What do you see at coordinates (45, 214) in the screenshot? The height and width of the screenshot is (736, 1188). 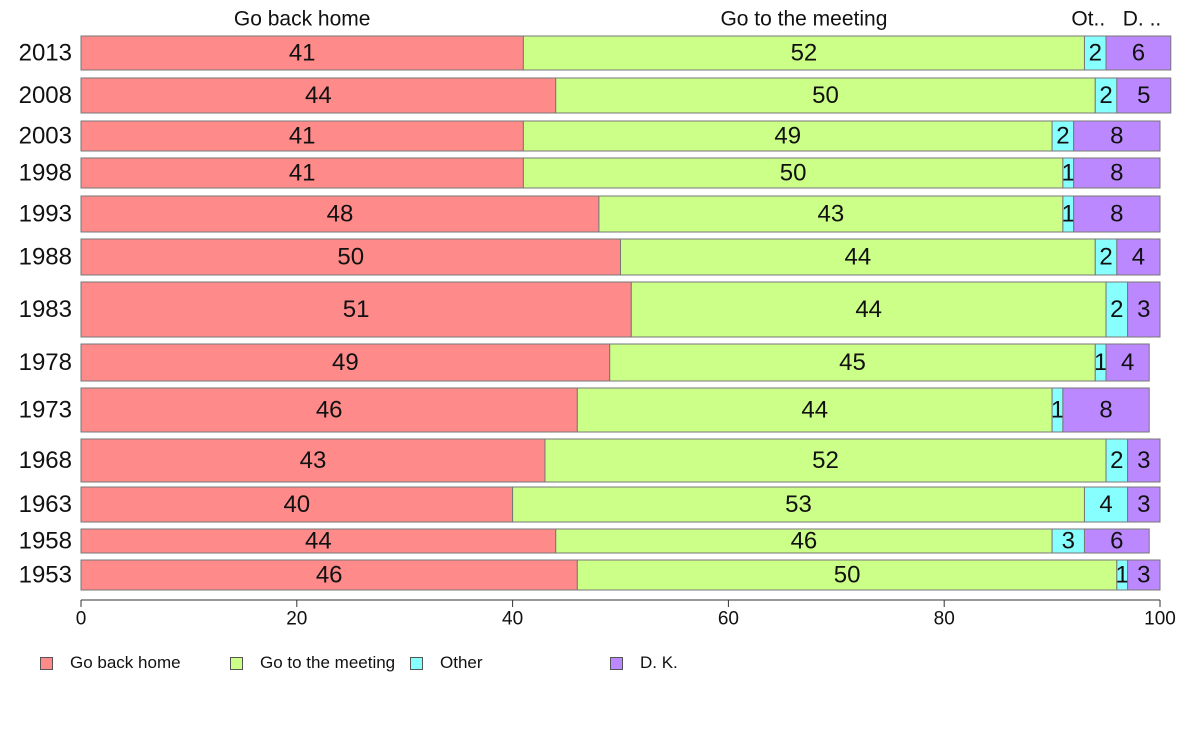 I see `category-label: 1993` at bounding box center [45, 214].